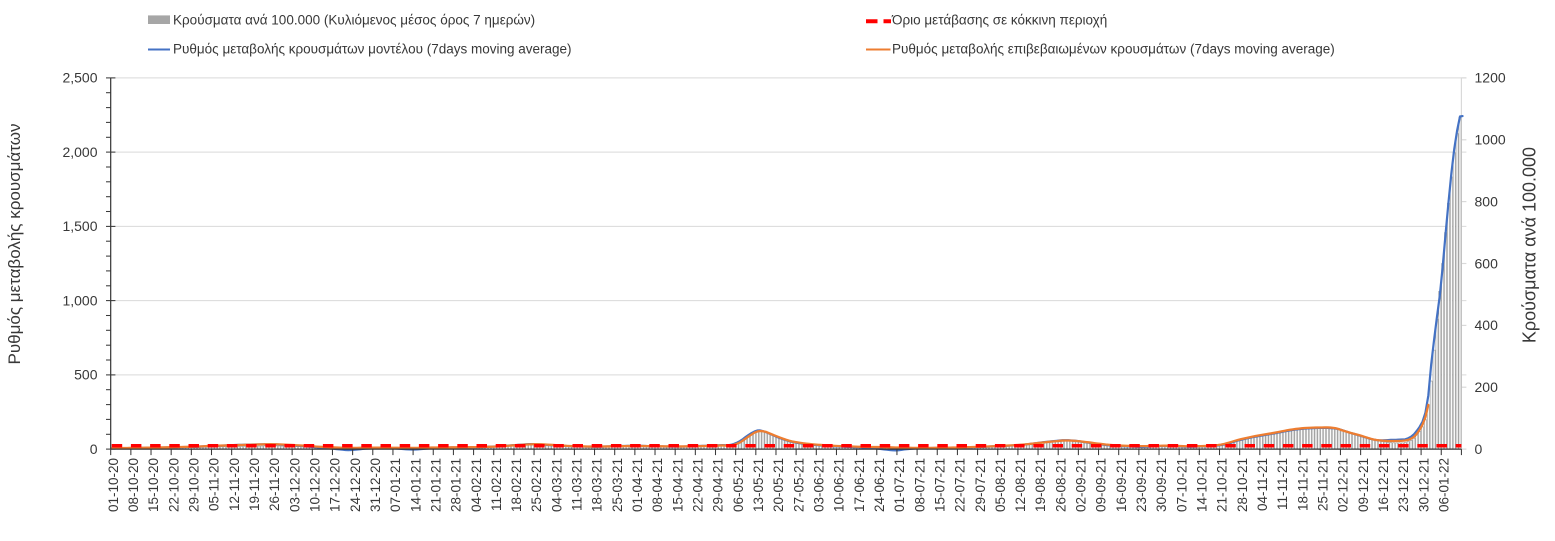 The image size is (1555, 541). What do you see at coordinates (1000, 485) in the screenshot?
I see `svg-text: 05-08-21` at bounding box center [1000, 485].